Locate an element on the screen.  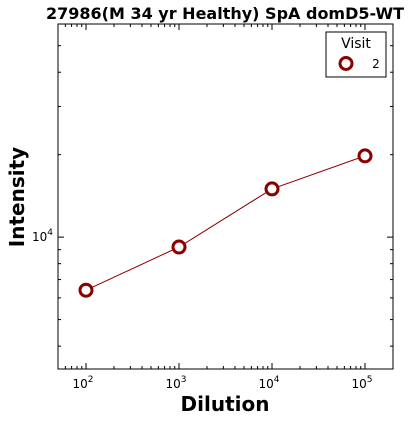
legend: Visit 2 is located at coordinates (356, 54).